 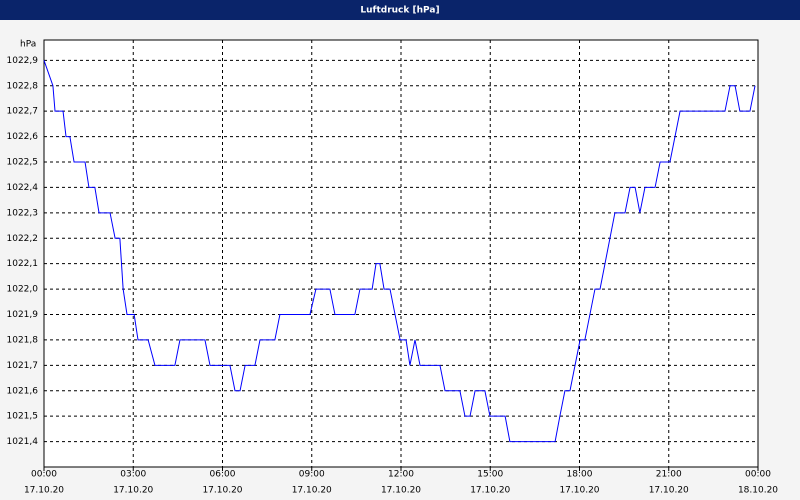 What do you see at coordinates (133, 475) in the screenshot?
I see `x-tick-label: 03:00` at bounding box center [133, 475].